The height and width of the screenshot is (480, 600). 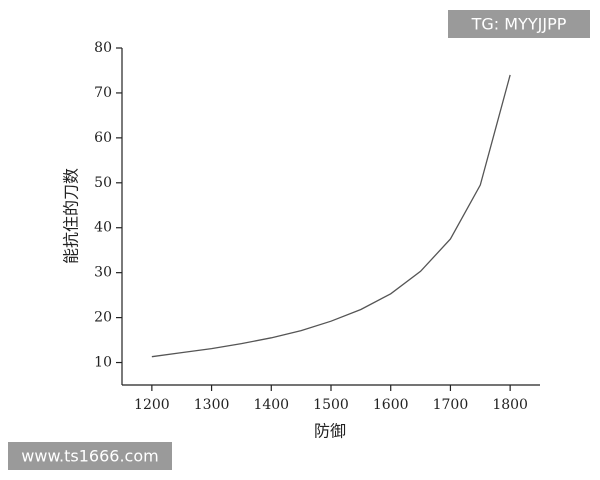 What do you see at coordinates (271, 405) in the screenshot?
I see `x-tick-label: 1400` at bounding box center [271, 405].